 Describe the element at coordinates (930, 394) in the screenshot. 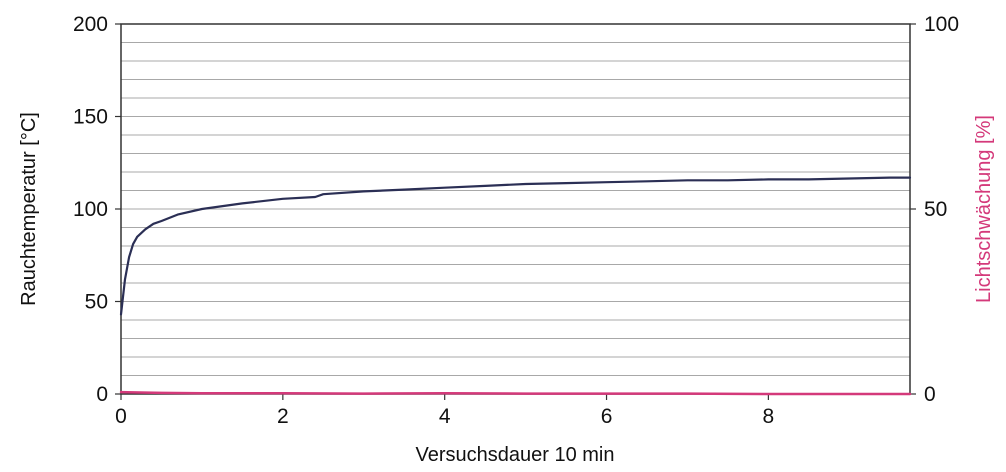

I see `right-y-tick-label: 0` at that location.